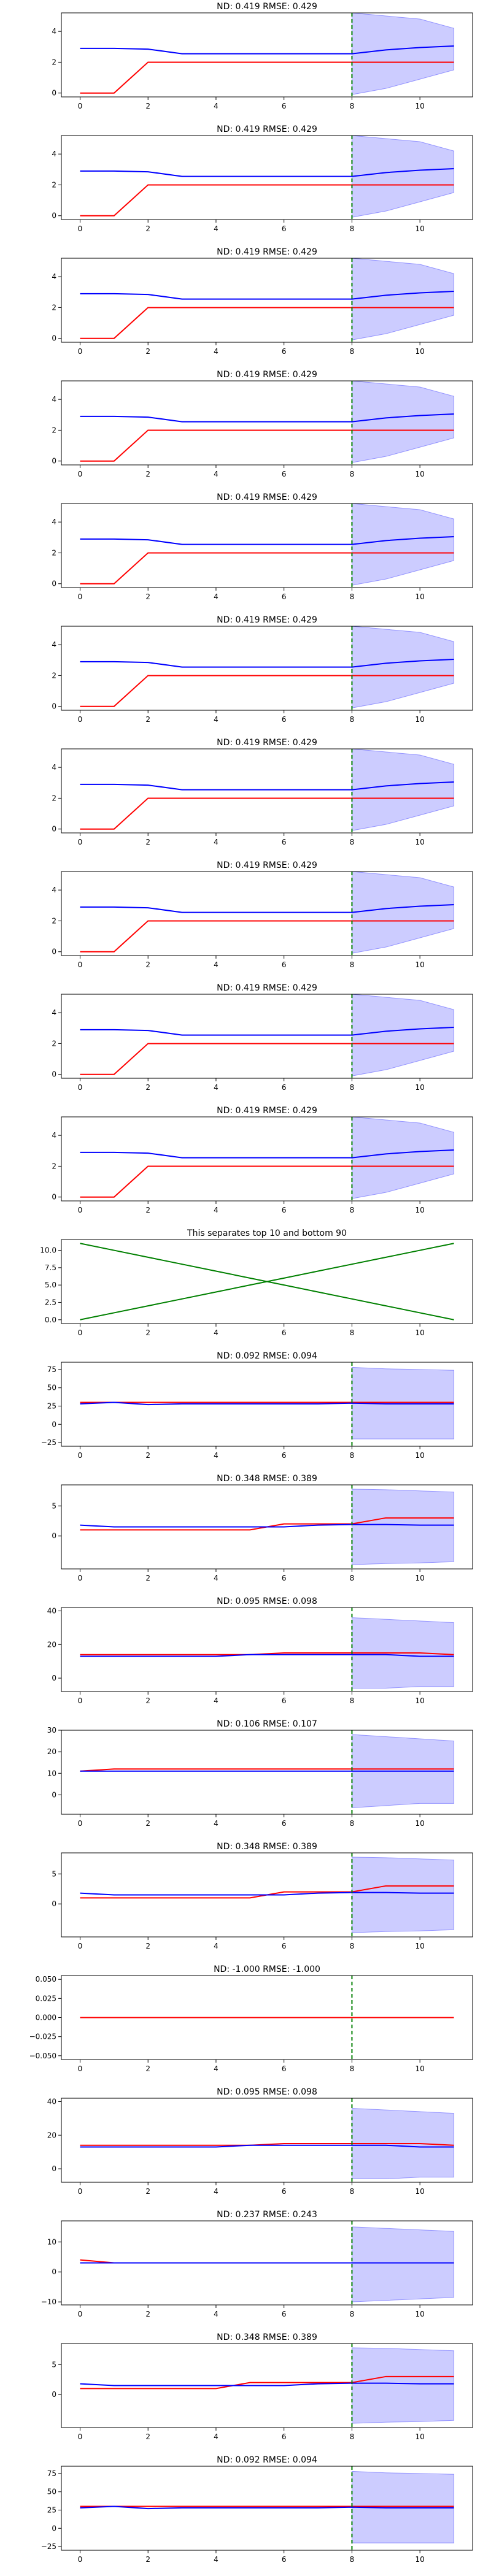 The width and height of the screenshot is (491, 2576). Describe the element at coordinates (49, 2302) in the screenshot. I see `y-tick-label: −10` at that location.